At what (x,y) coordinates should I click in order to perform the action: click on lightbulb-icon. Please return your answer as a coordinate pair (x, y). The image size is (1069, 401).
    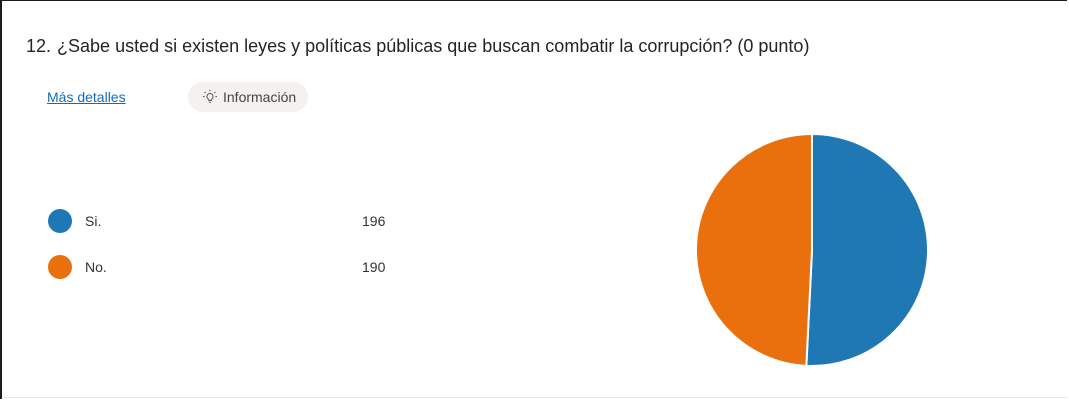
    Looking at the image, I should click on (210, 96).